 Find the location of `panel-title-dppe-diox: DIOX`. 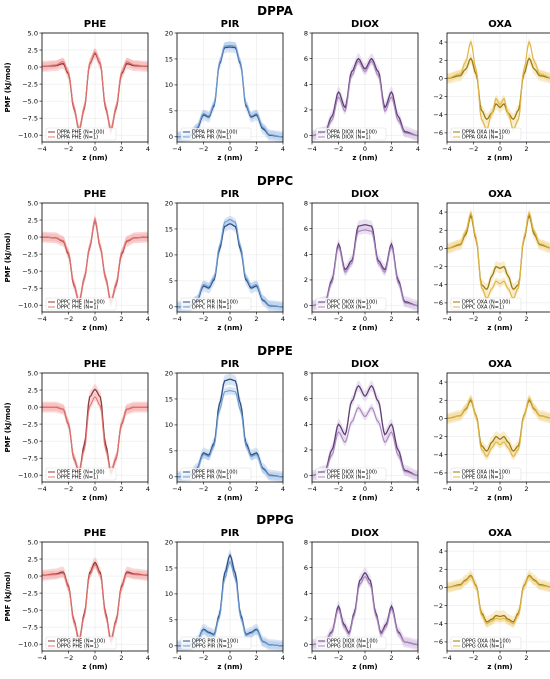

panel-title-dppe-diox: DIOX is located at coordinates (365, 364).